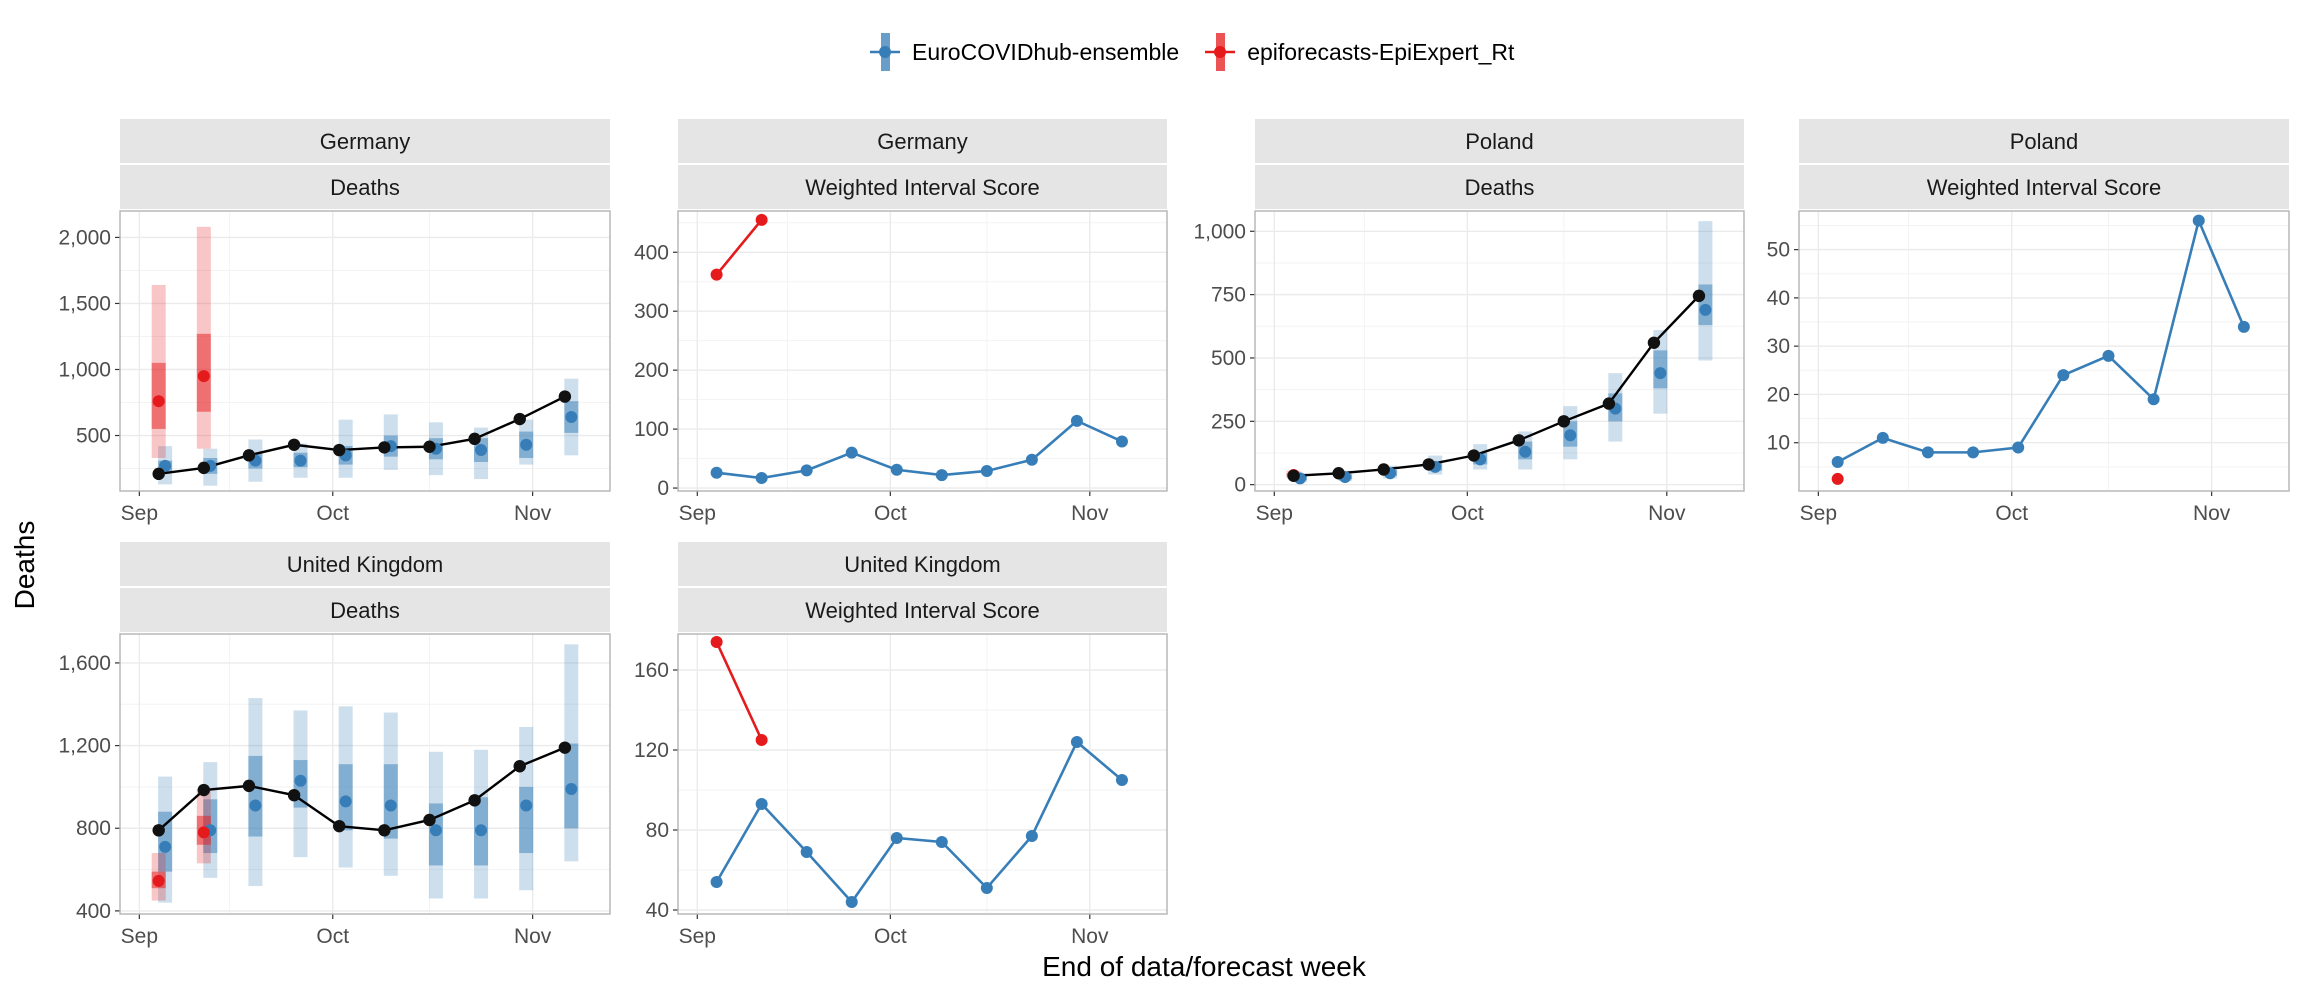 The image size is (2304, 998). Describe the element at coordinates (93, 436) in the screenshot. I see `y-tick-label: 500` at that location.